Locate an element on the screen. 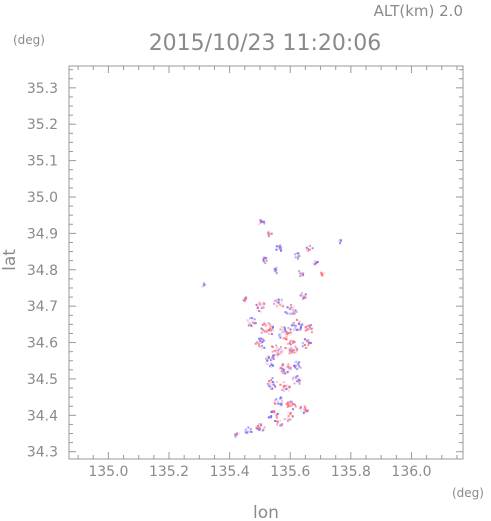  y-tick-label: 34.9 is located at coordinates (42, 234).